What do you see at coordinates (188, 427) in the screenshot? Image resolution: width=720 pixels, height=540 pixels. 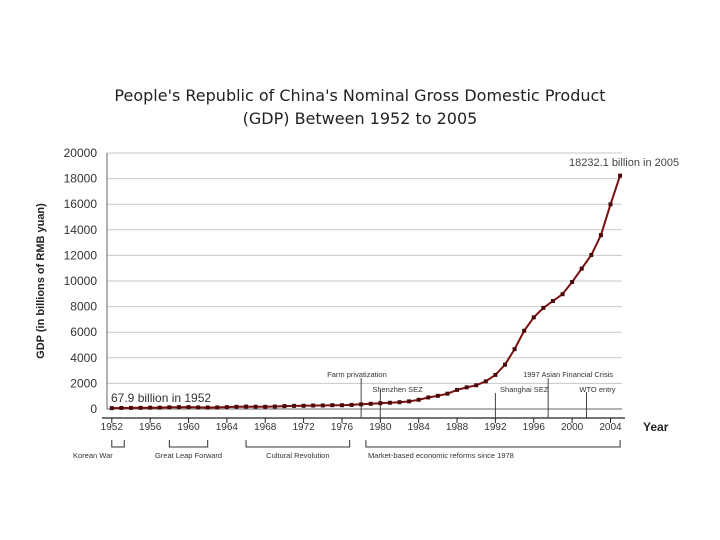 I see `x-tick-label: 1960` at bounding box center [188, 427].